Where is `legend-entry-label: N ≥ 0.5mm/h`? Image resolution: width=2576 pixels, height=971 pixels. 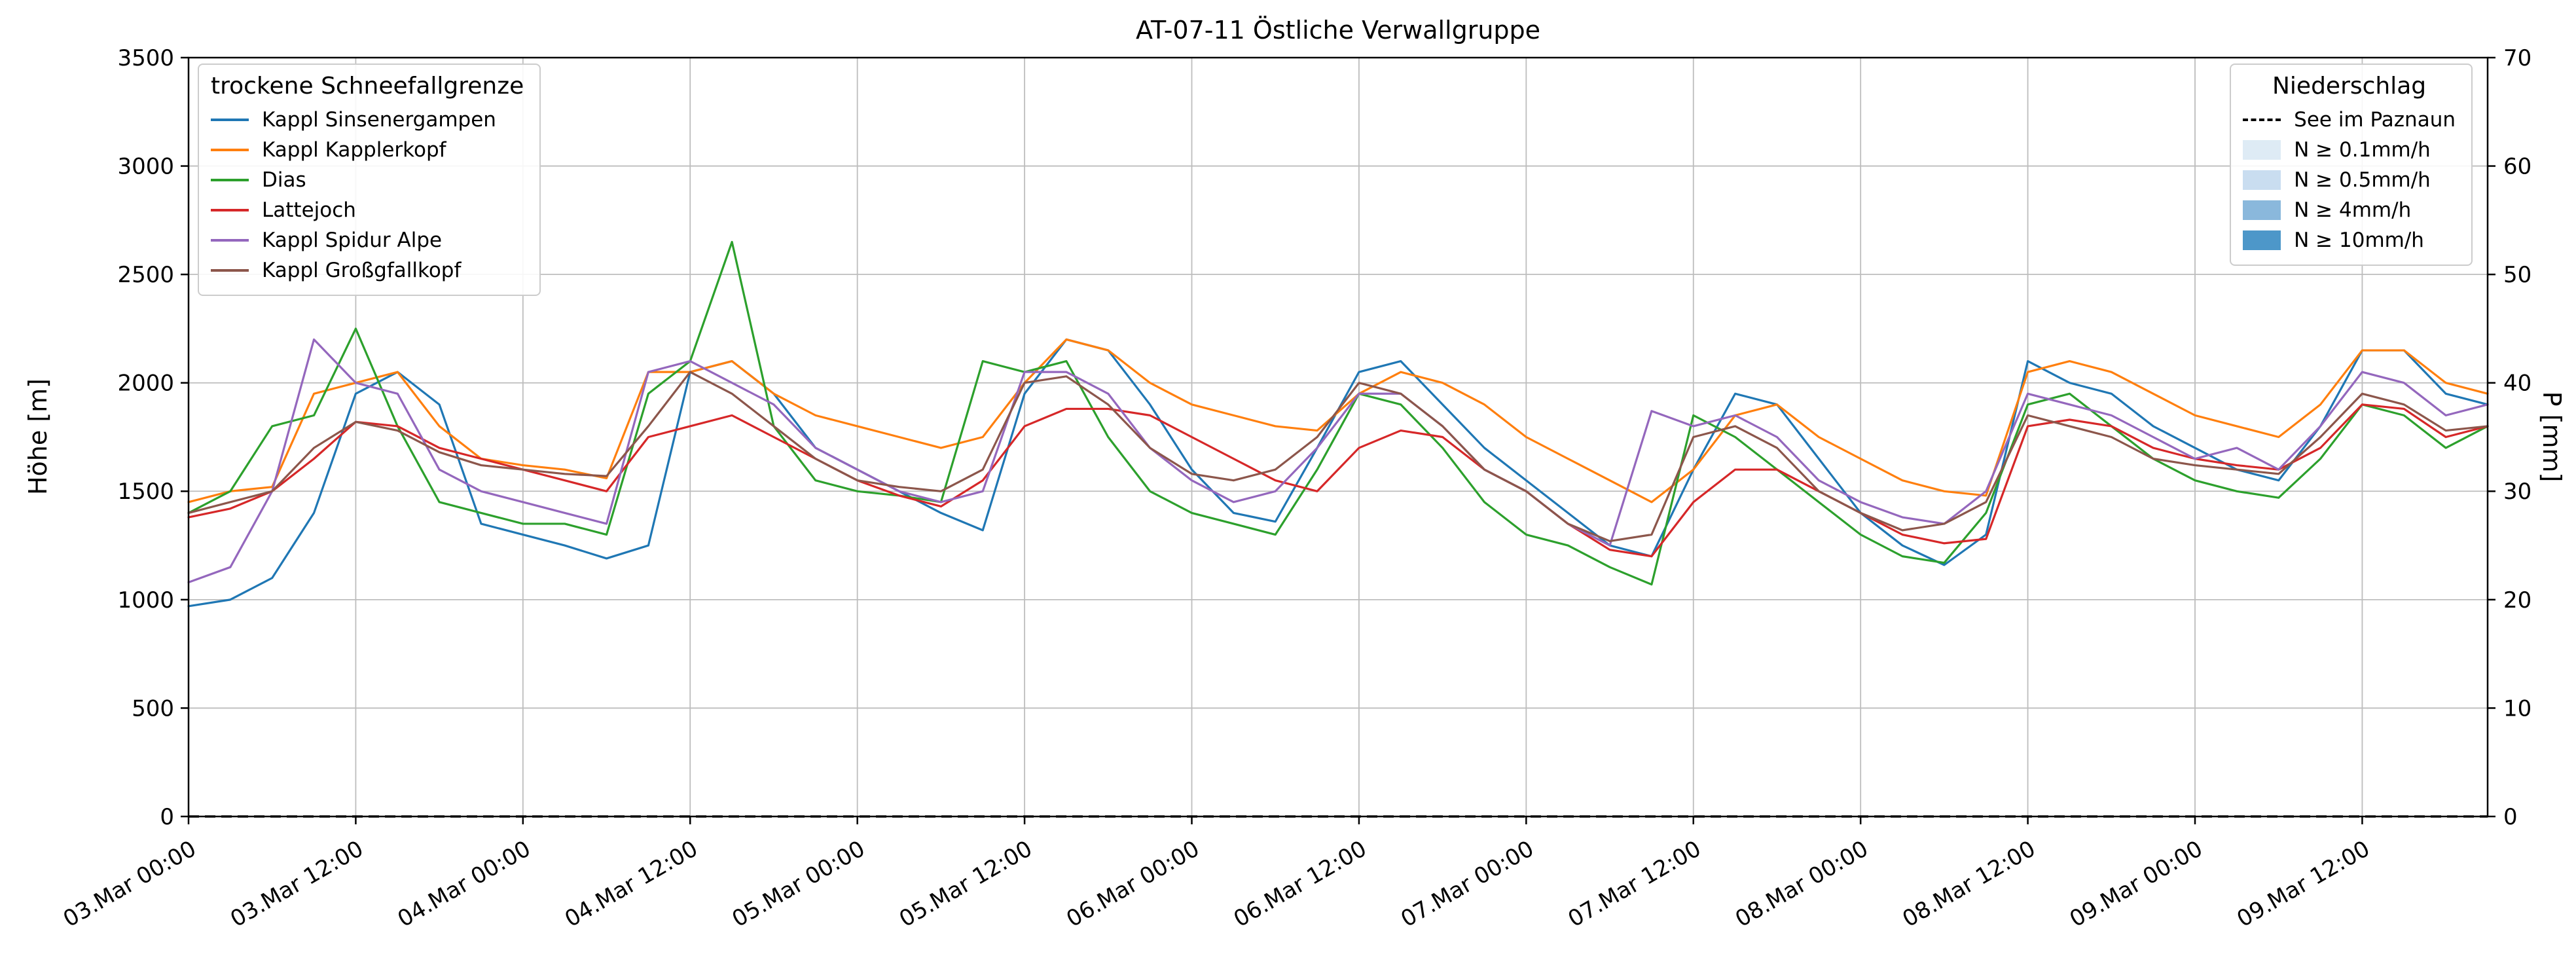
legend-entry-label: N ≥ 0.5mm/h is located at coordinates (2362, 180).